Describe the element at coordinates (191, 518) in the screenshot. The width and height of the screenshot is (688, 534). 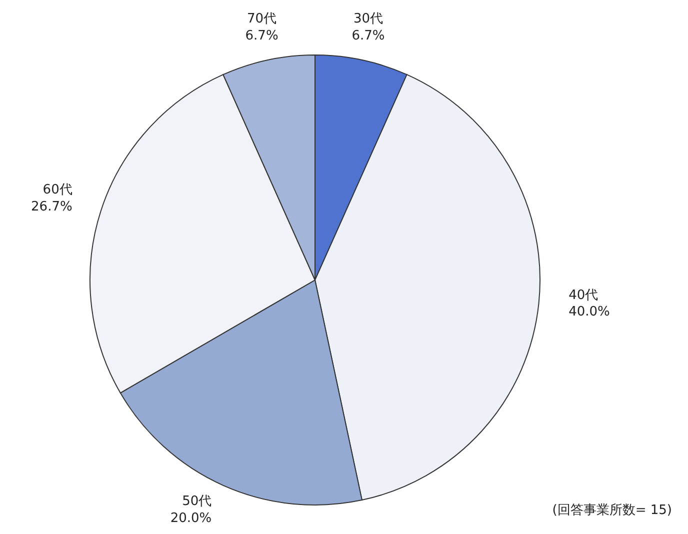
I see `data-label: 20.0%` at that location.